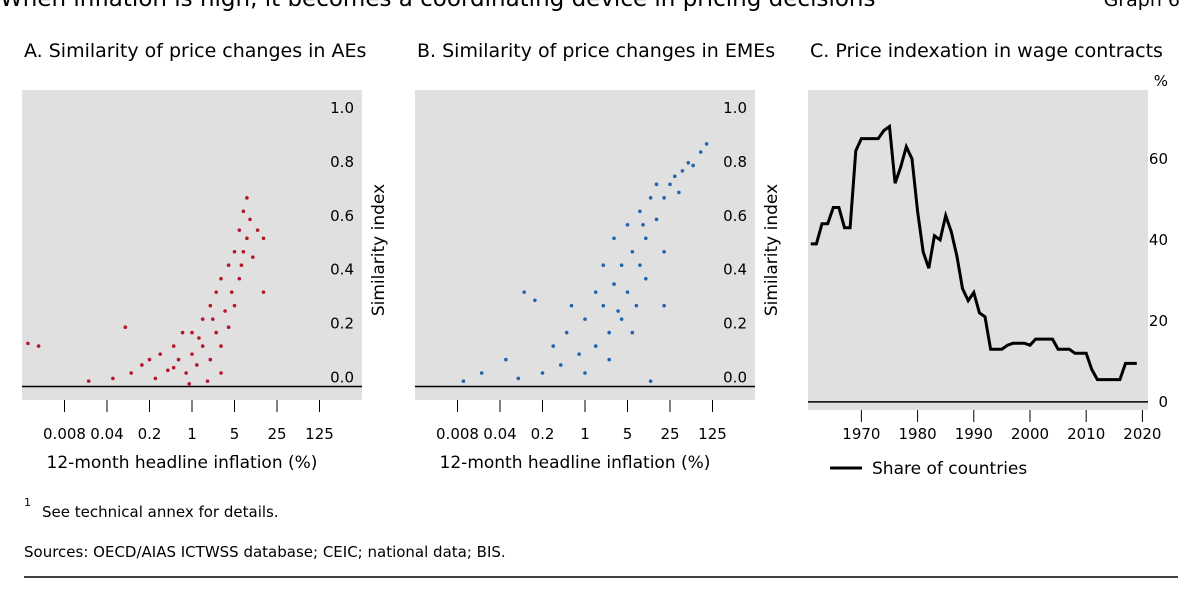  I want to click on x-tick-label: 1970, so click(861, 434).